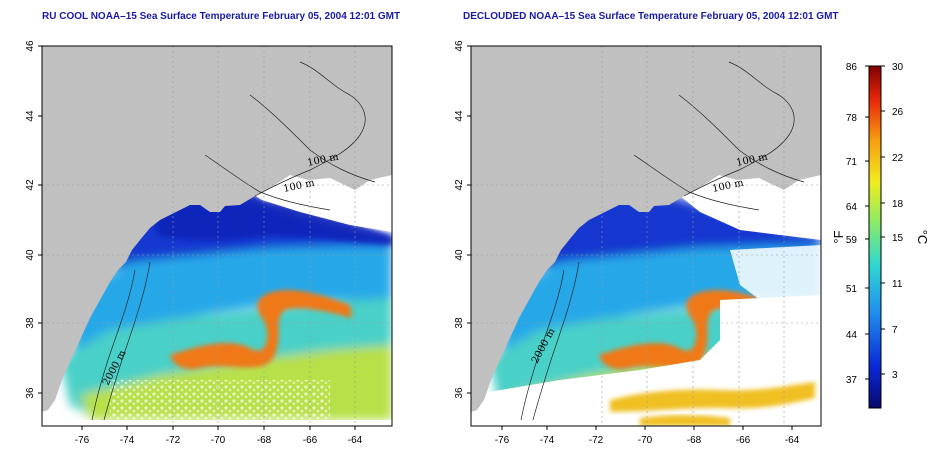 Image resolution: width=950 pixels, height=475 pixels. I want to click on right-lat-tick-label: 38, so click(459, 323).